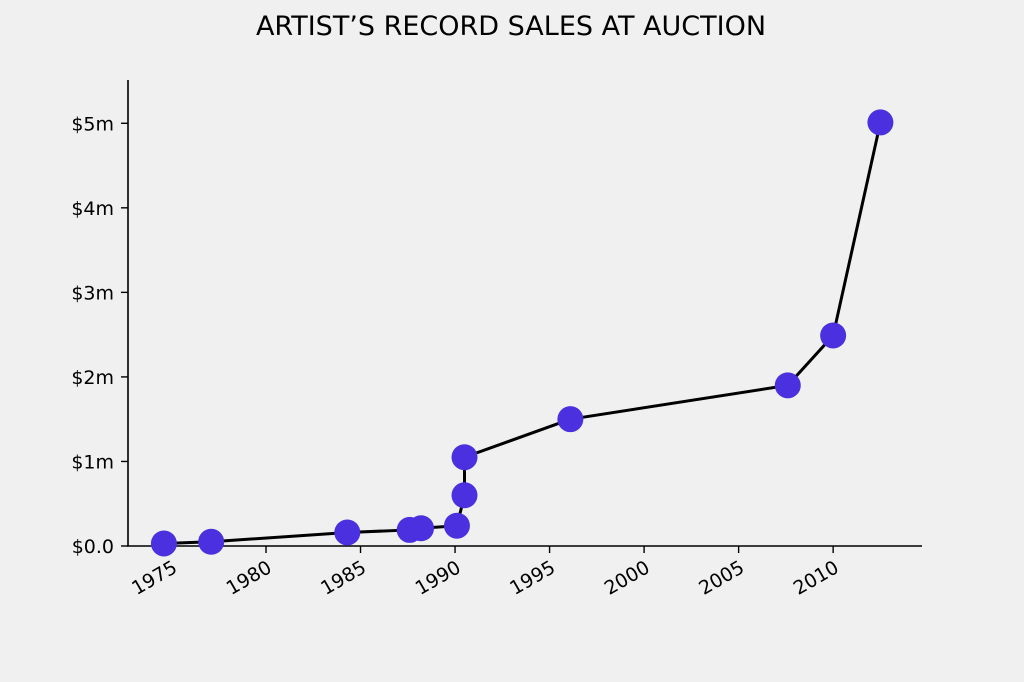  I want to click on x-tick-label: 1975, so click(154, 577).